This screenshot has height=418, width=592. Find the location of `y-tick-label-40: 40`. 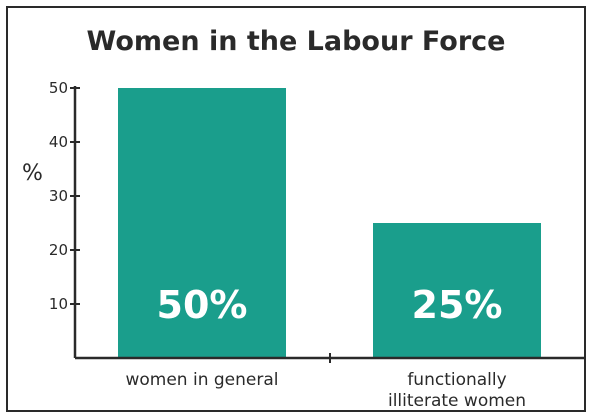

y-tick-label-40: 40 is located at coordinates (58, 142).